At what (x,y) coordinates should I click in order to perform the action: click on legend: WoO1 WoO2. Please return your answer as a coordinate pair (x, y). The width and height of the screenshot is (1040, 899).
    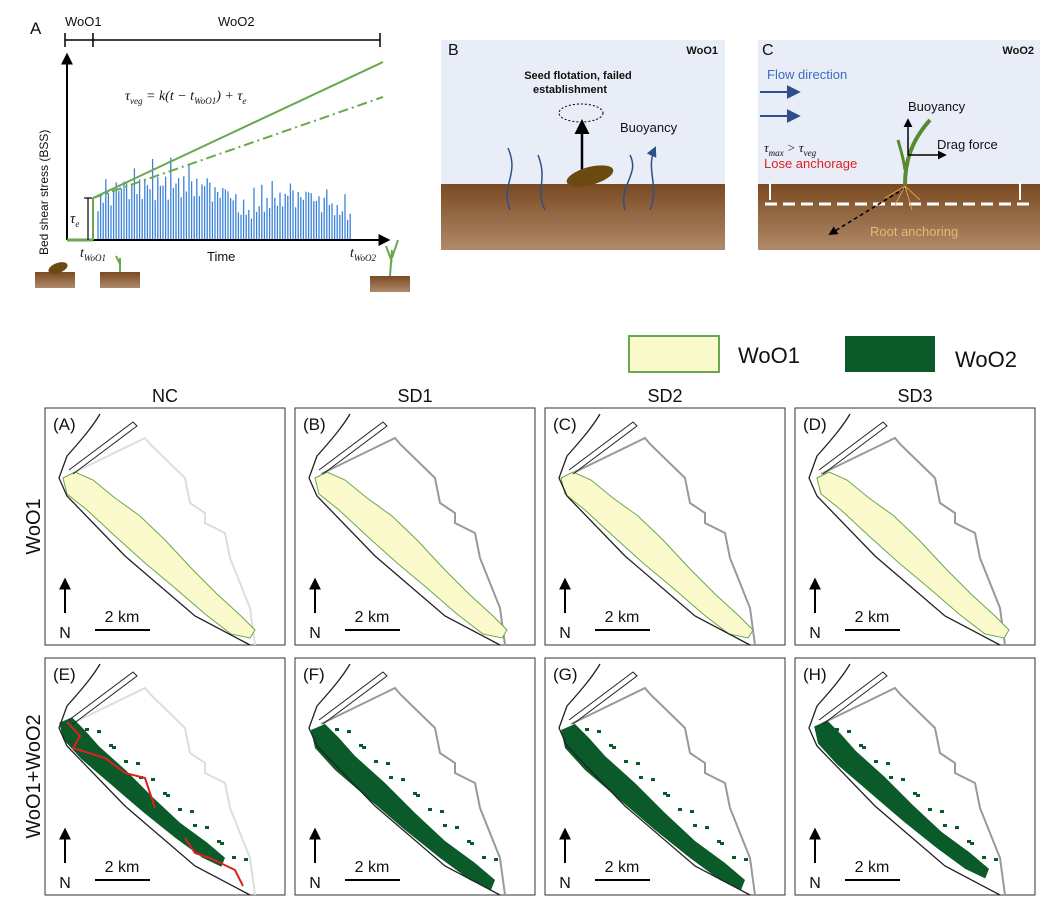
    Looking at the image, I should click on (822, 354).